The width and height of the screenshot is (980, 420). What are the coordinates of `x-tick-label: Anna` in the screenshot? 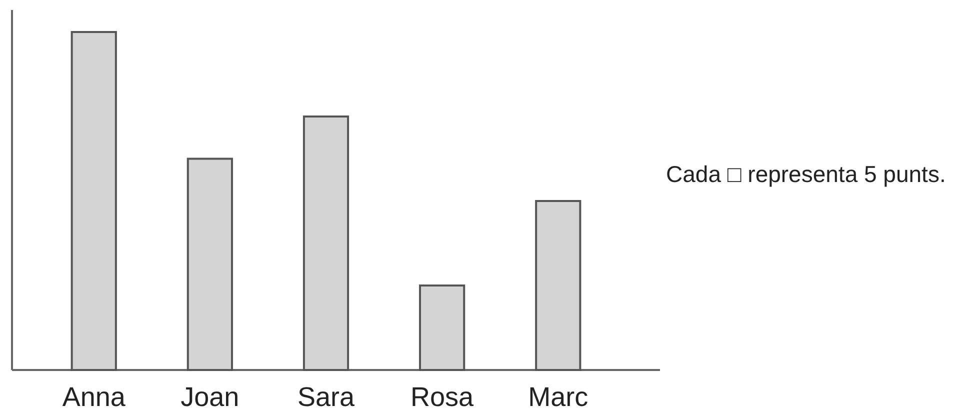 It's located at (94, 397).